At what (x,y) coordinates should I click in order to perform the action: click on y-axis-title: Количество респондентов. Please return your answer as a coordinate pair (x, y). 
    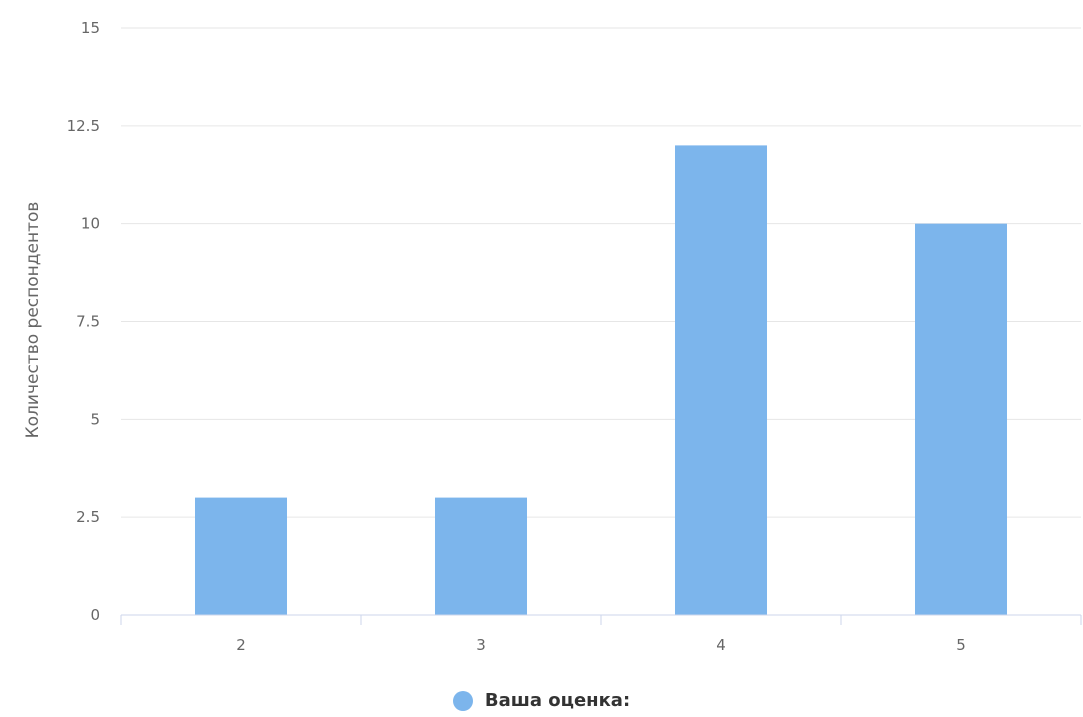
    Looking at the image, I should click on (33, 320).